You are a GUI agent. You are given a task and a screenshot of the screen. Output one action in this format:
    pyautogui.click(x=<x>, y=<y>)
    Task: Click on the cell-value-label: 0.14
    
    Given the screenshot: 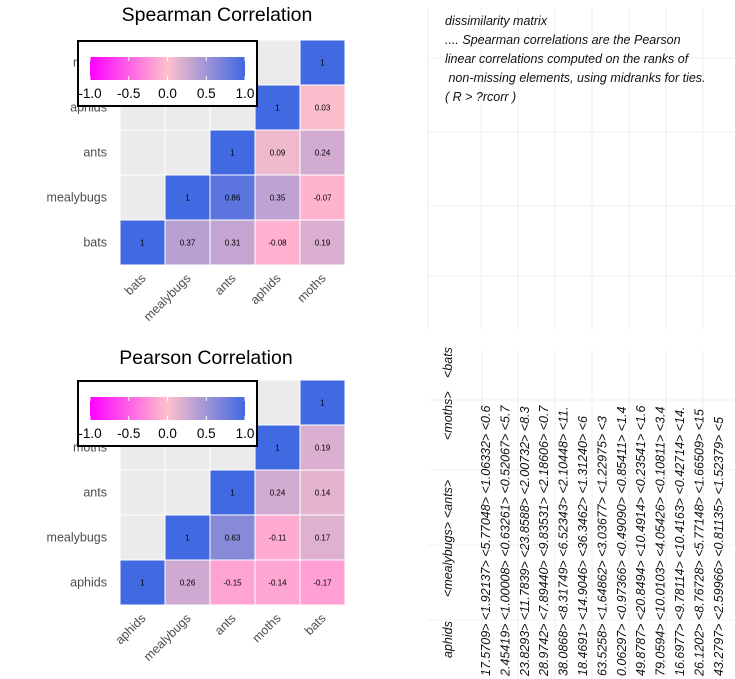 What is the action you would take?
    pyautogui.click(x=323, y=493)
    